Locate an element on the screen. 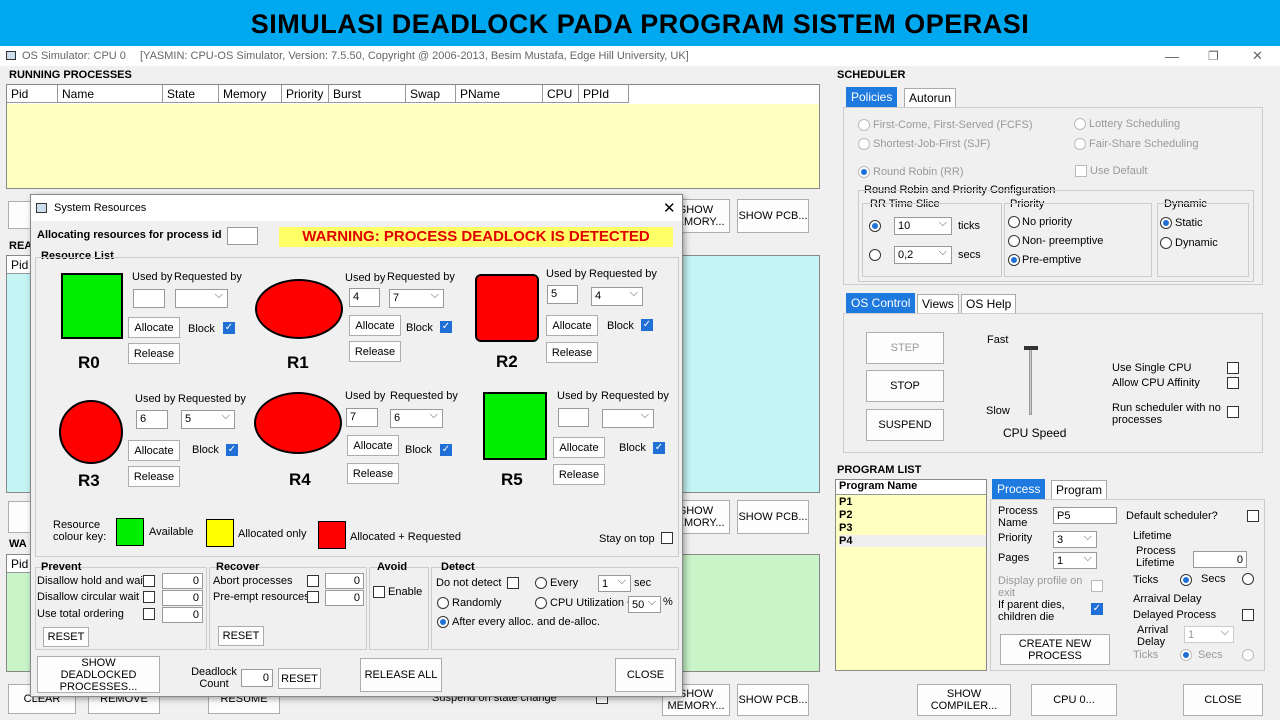 The image size is (1280, 720). cpu-util-select: 50 is located at coordinates (644, 604).